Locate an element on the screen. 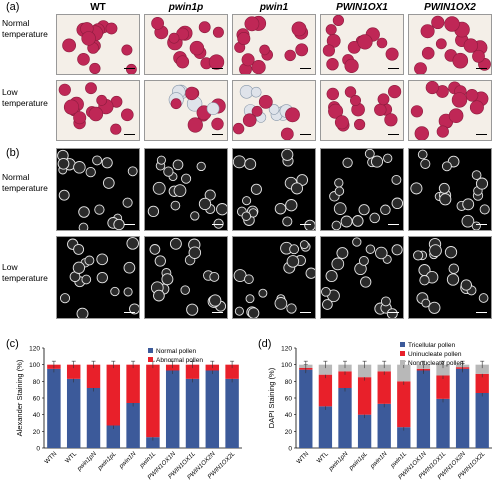 The height and width of the screenshot is (491, 500). alexander-micrograph-r1-c4 is located at coordinates (450, 110).